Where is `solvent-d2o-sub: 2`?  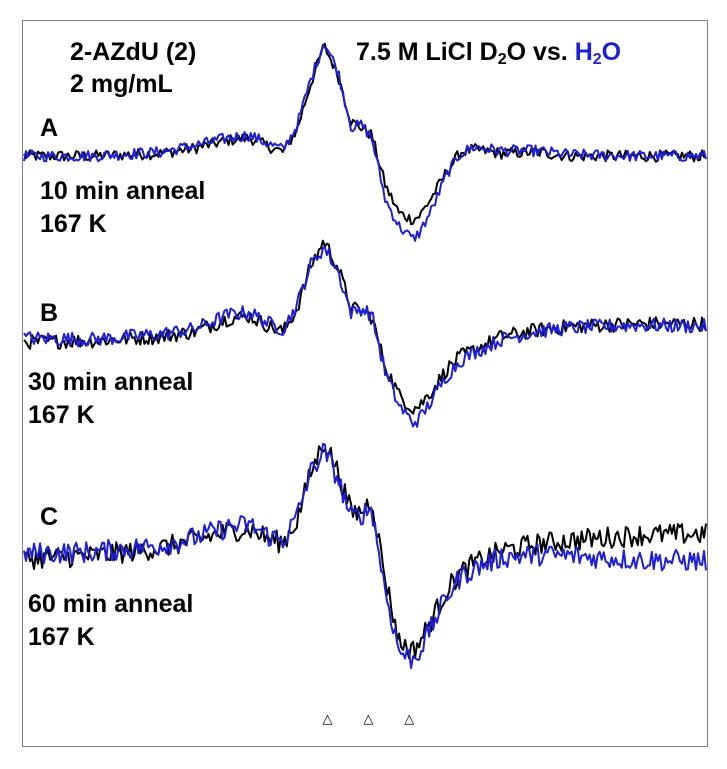 solvent-d2o-sub: 2 is located at coordinates (502, 59).